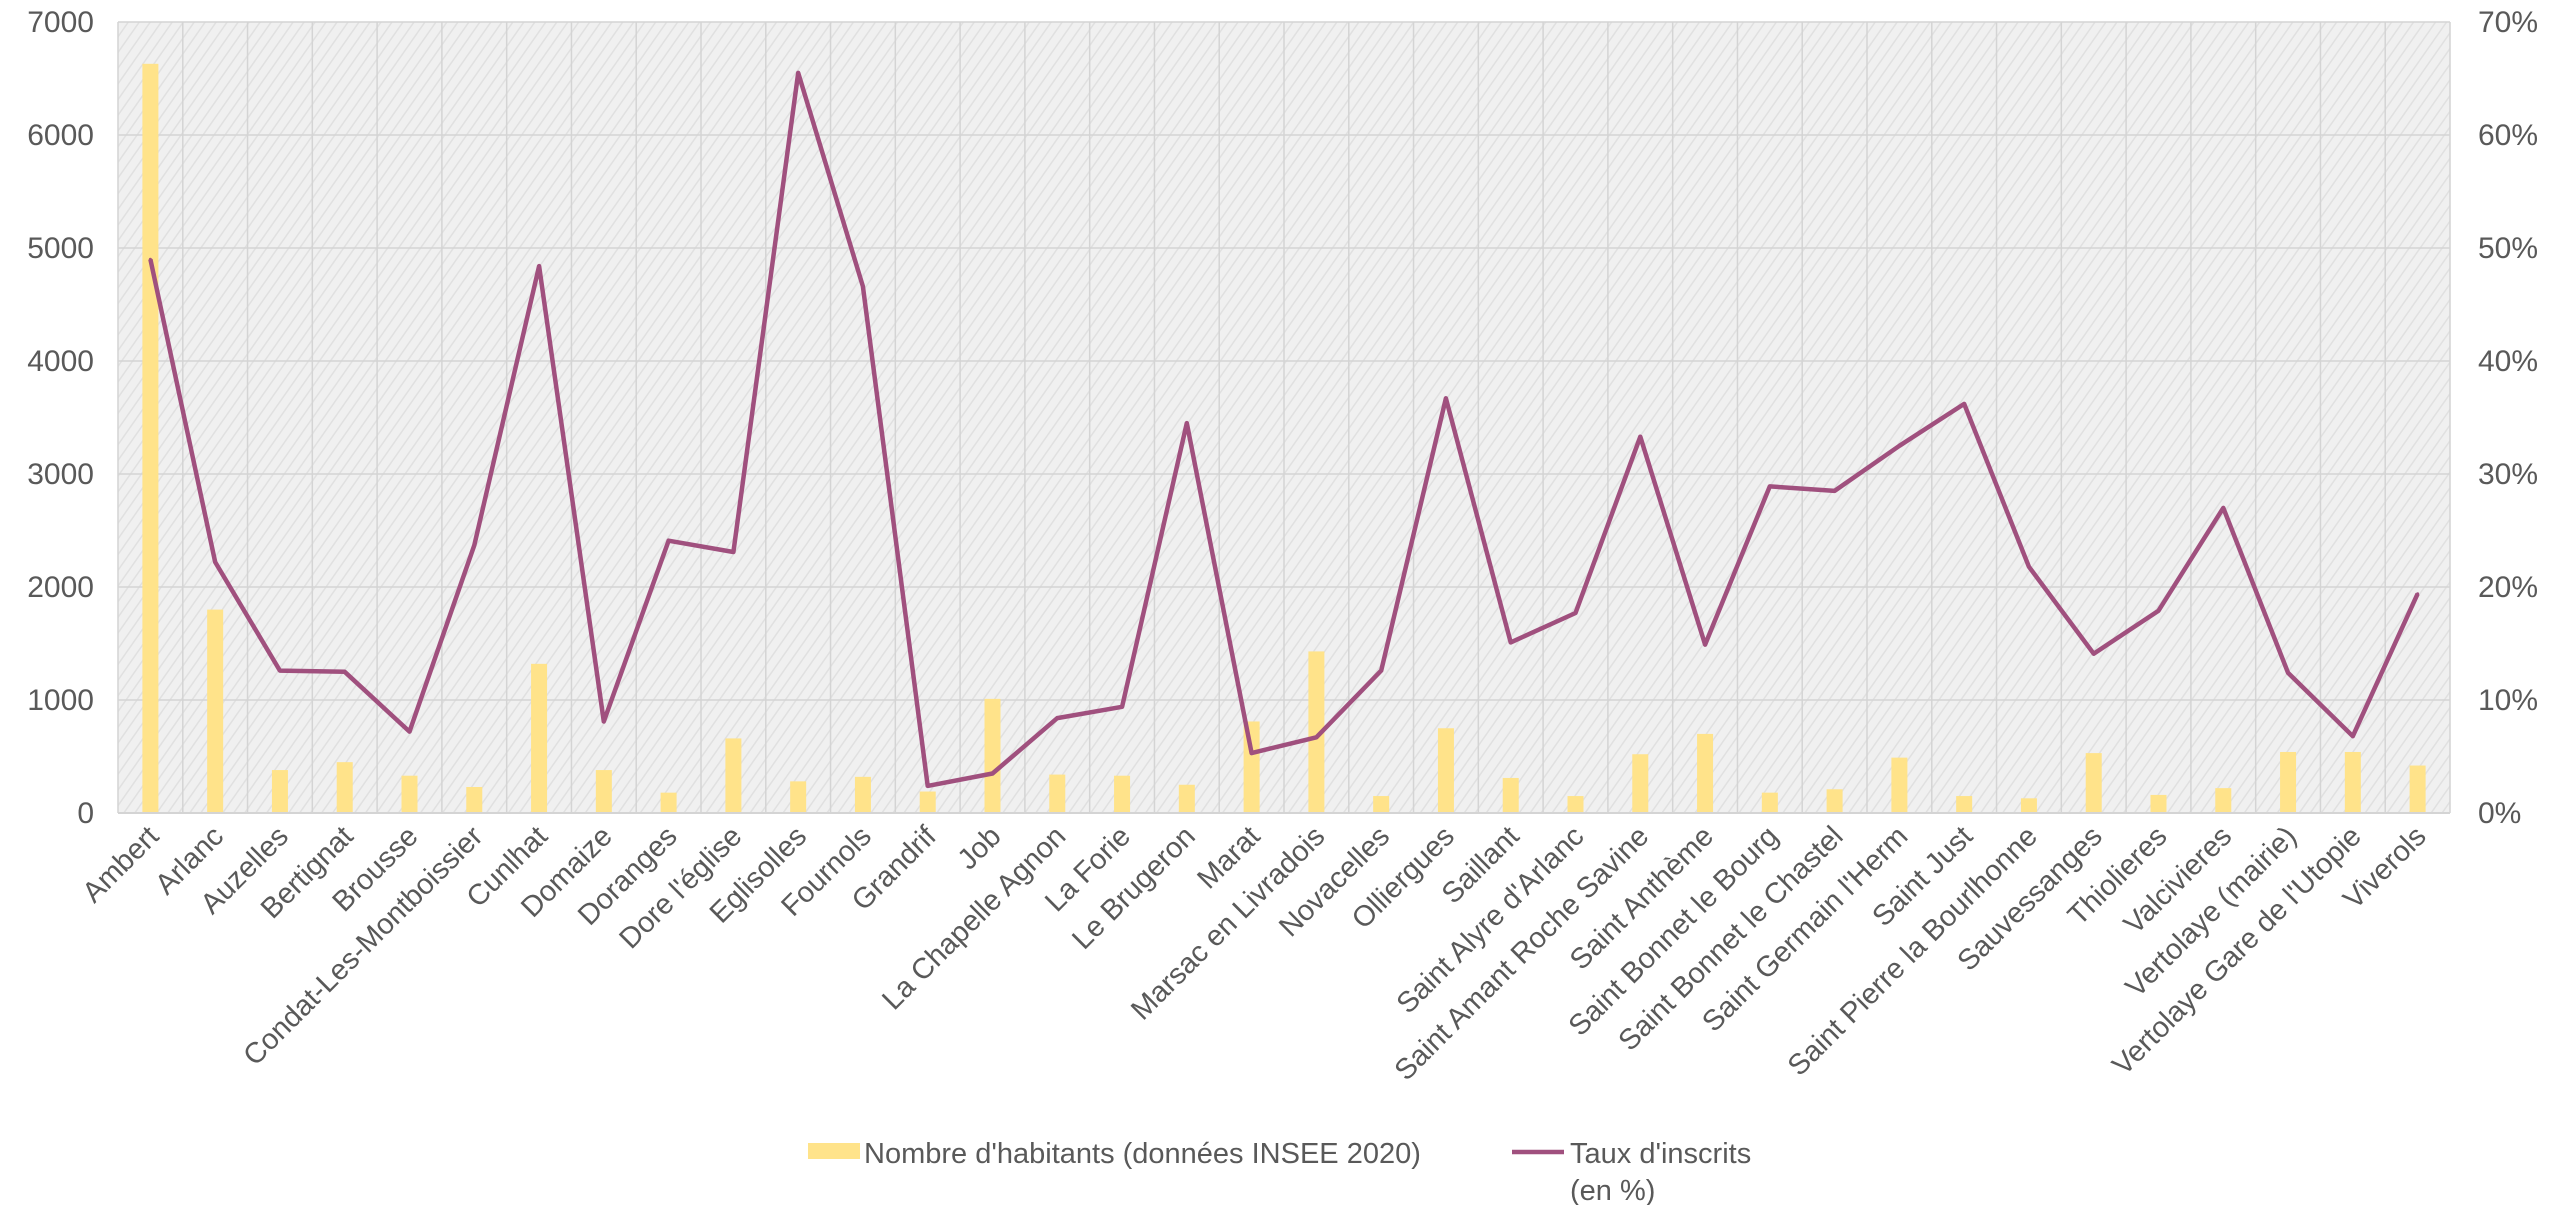  Describe the element at coordinates (60, 700) in the screenshot. I see `left-tick-label: 1000` at that location.